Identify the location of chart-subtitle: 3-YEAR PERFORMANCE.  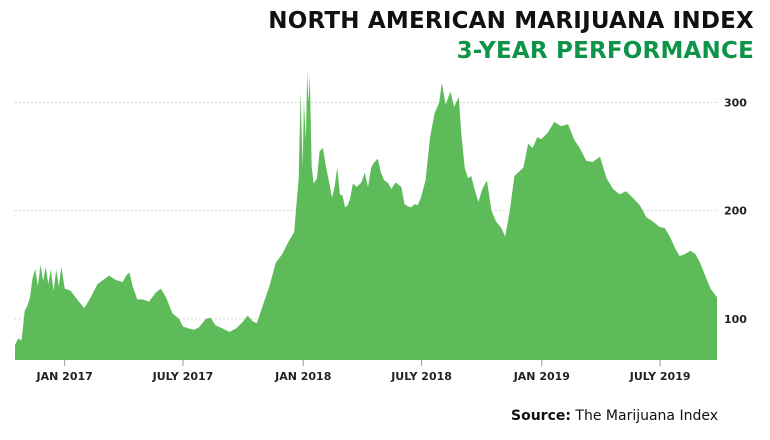
(605, 51).